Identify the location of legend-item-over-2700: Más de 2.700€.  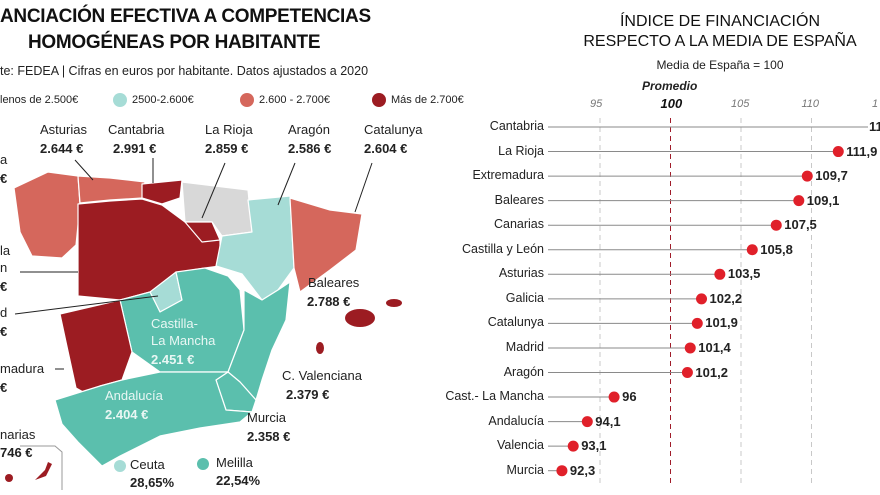
(418, 100).